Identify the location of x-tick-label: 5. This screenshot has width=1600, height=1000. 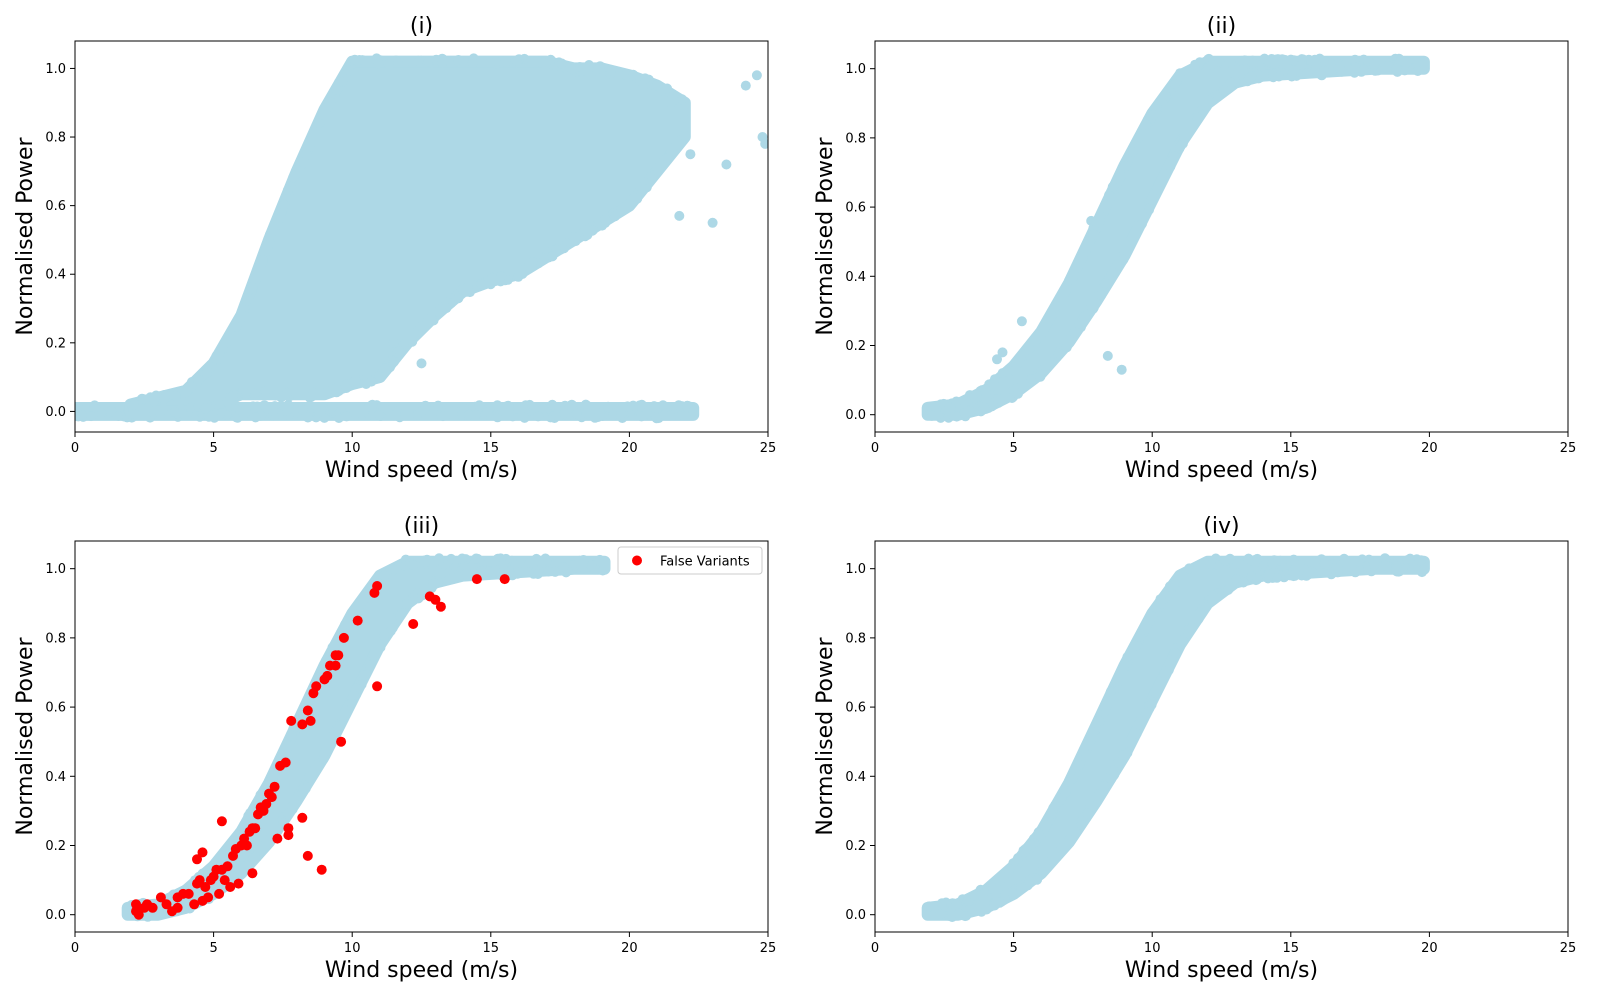
(1013, 948).